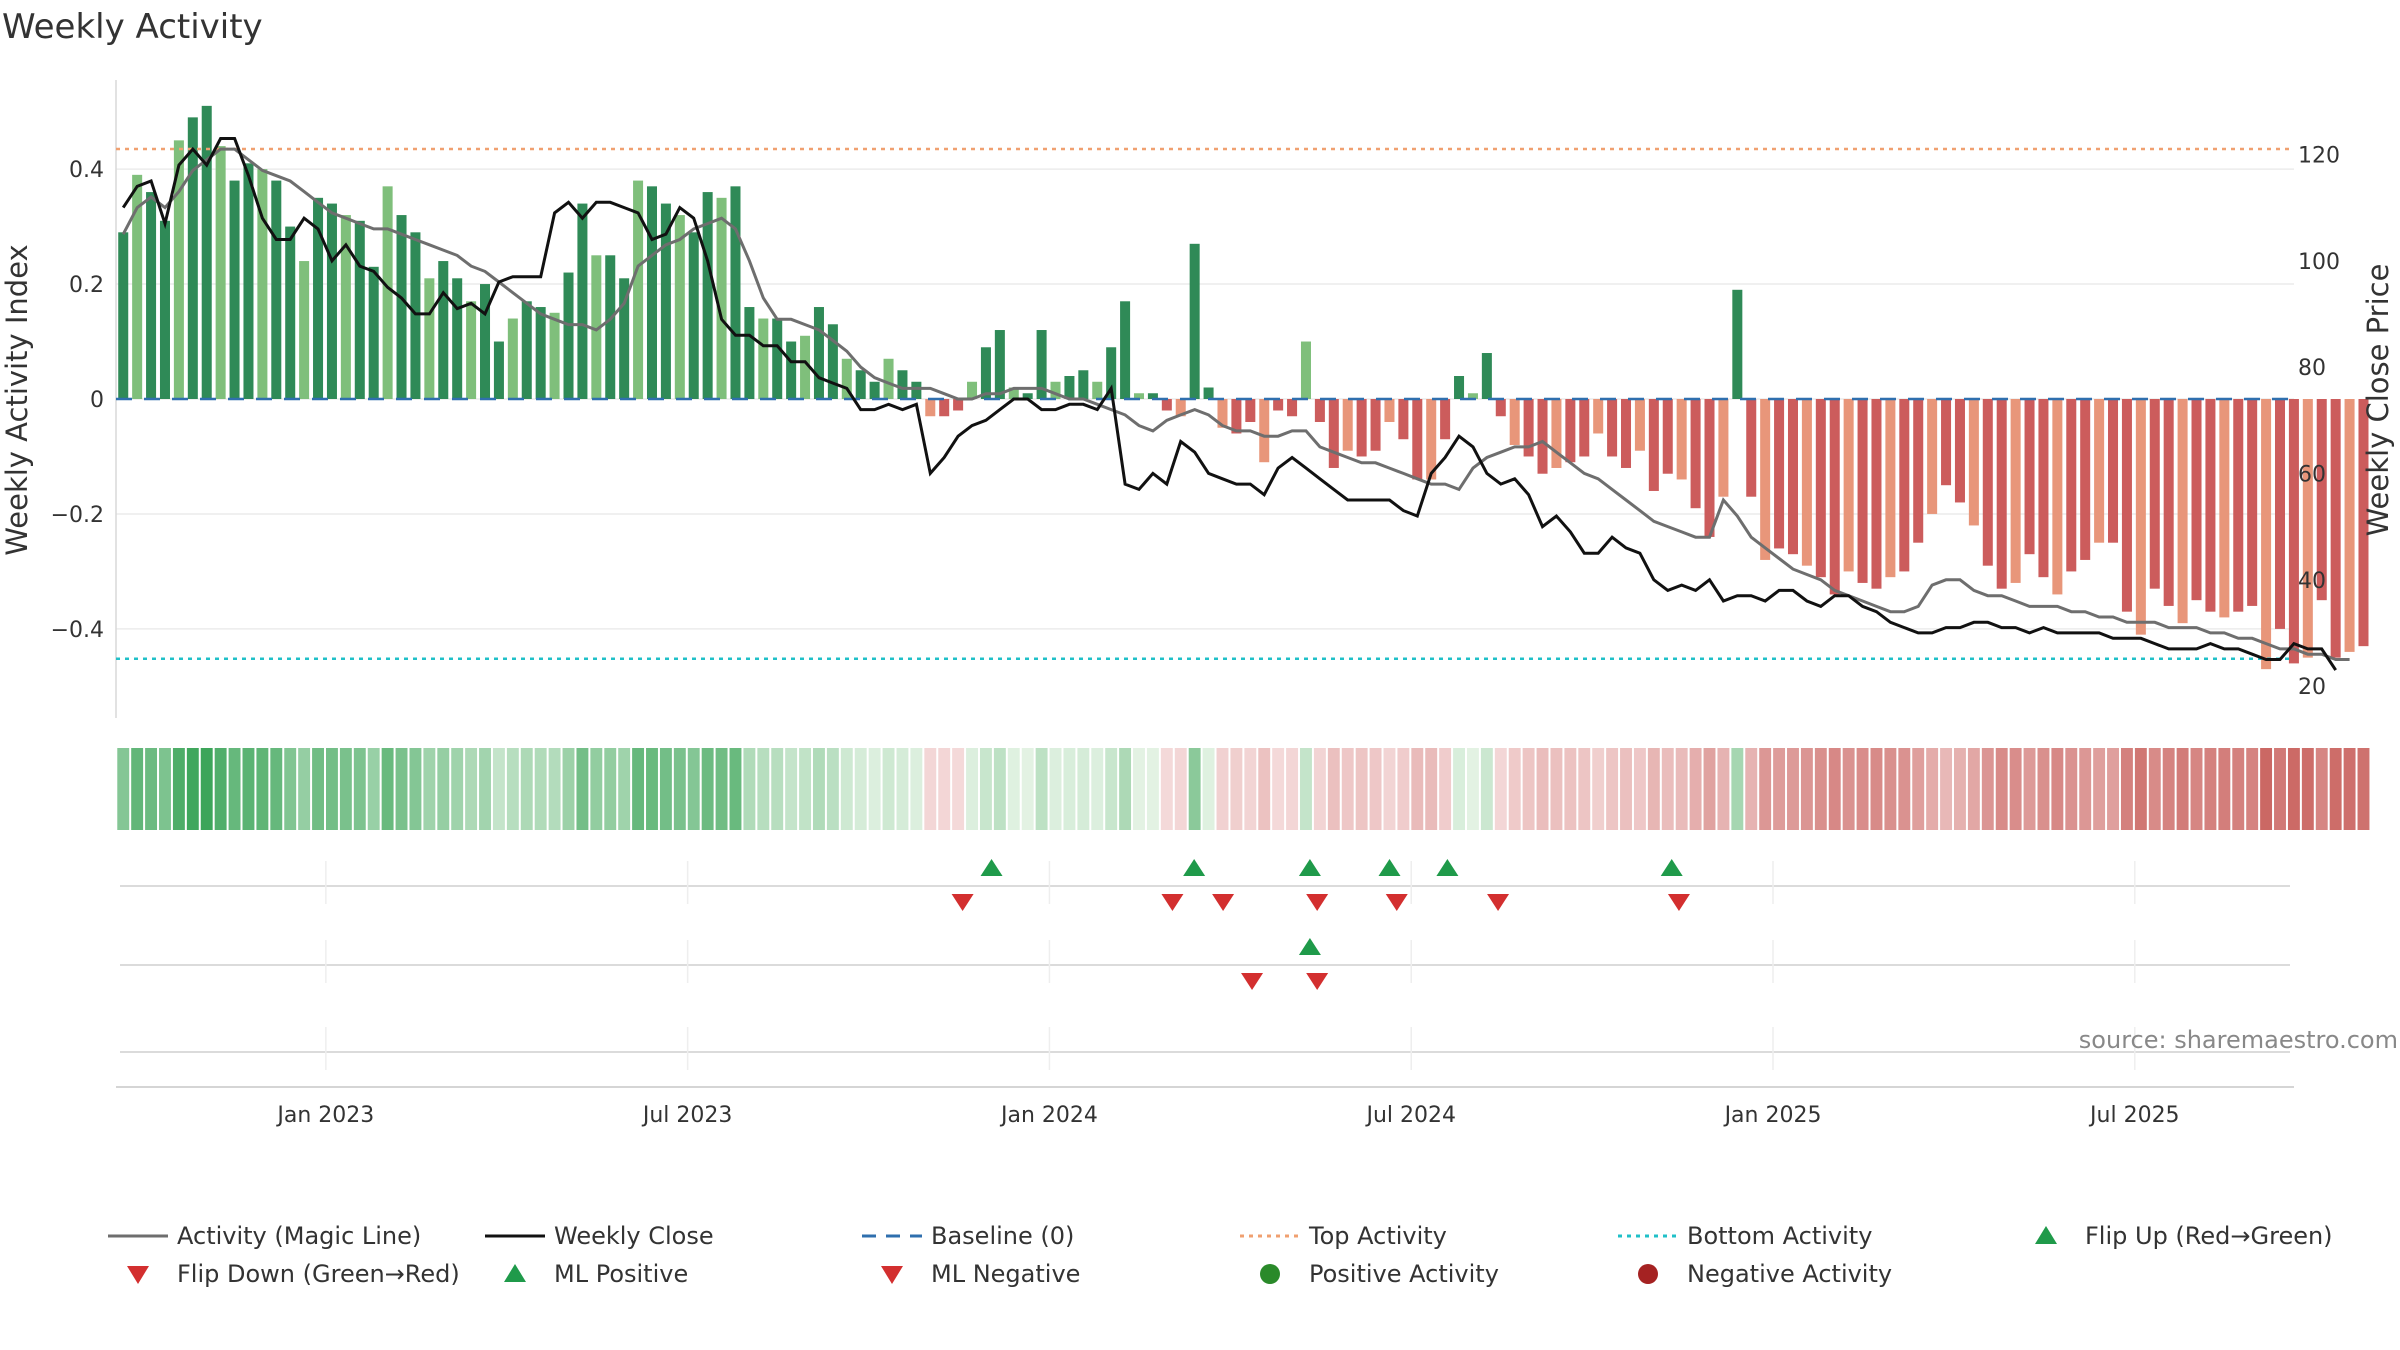 Image resolution: width=2400 pixels, height=1350 pixels. What do you see at coordinates (1317, 981) in the screenshot?
I see `ml-down-marker` at bounding box center [1317, 981].